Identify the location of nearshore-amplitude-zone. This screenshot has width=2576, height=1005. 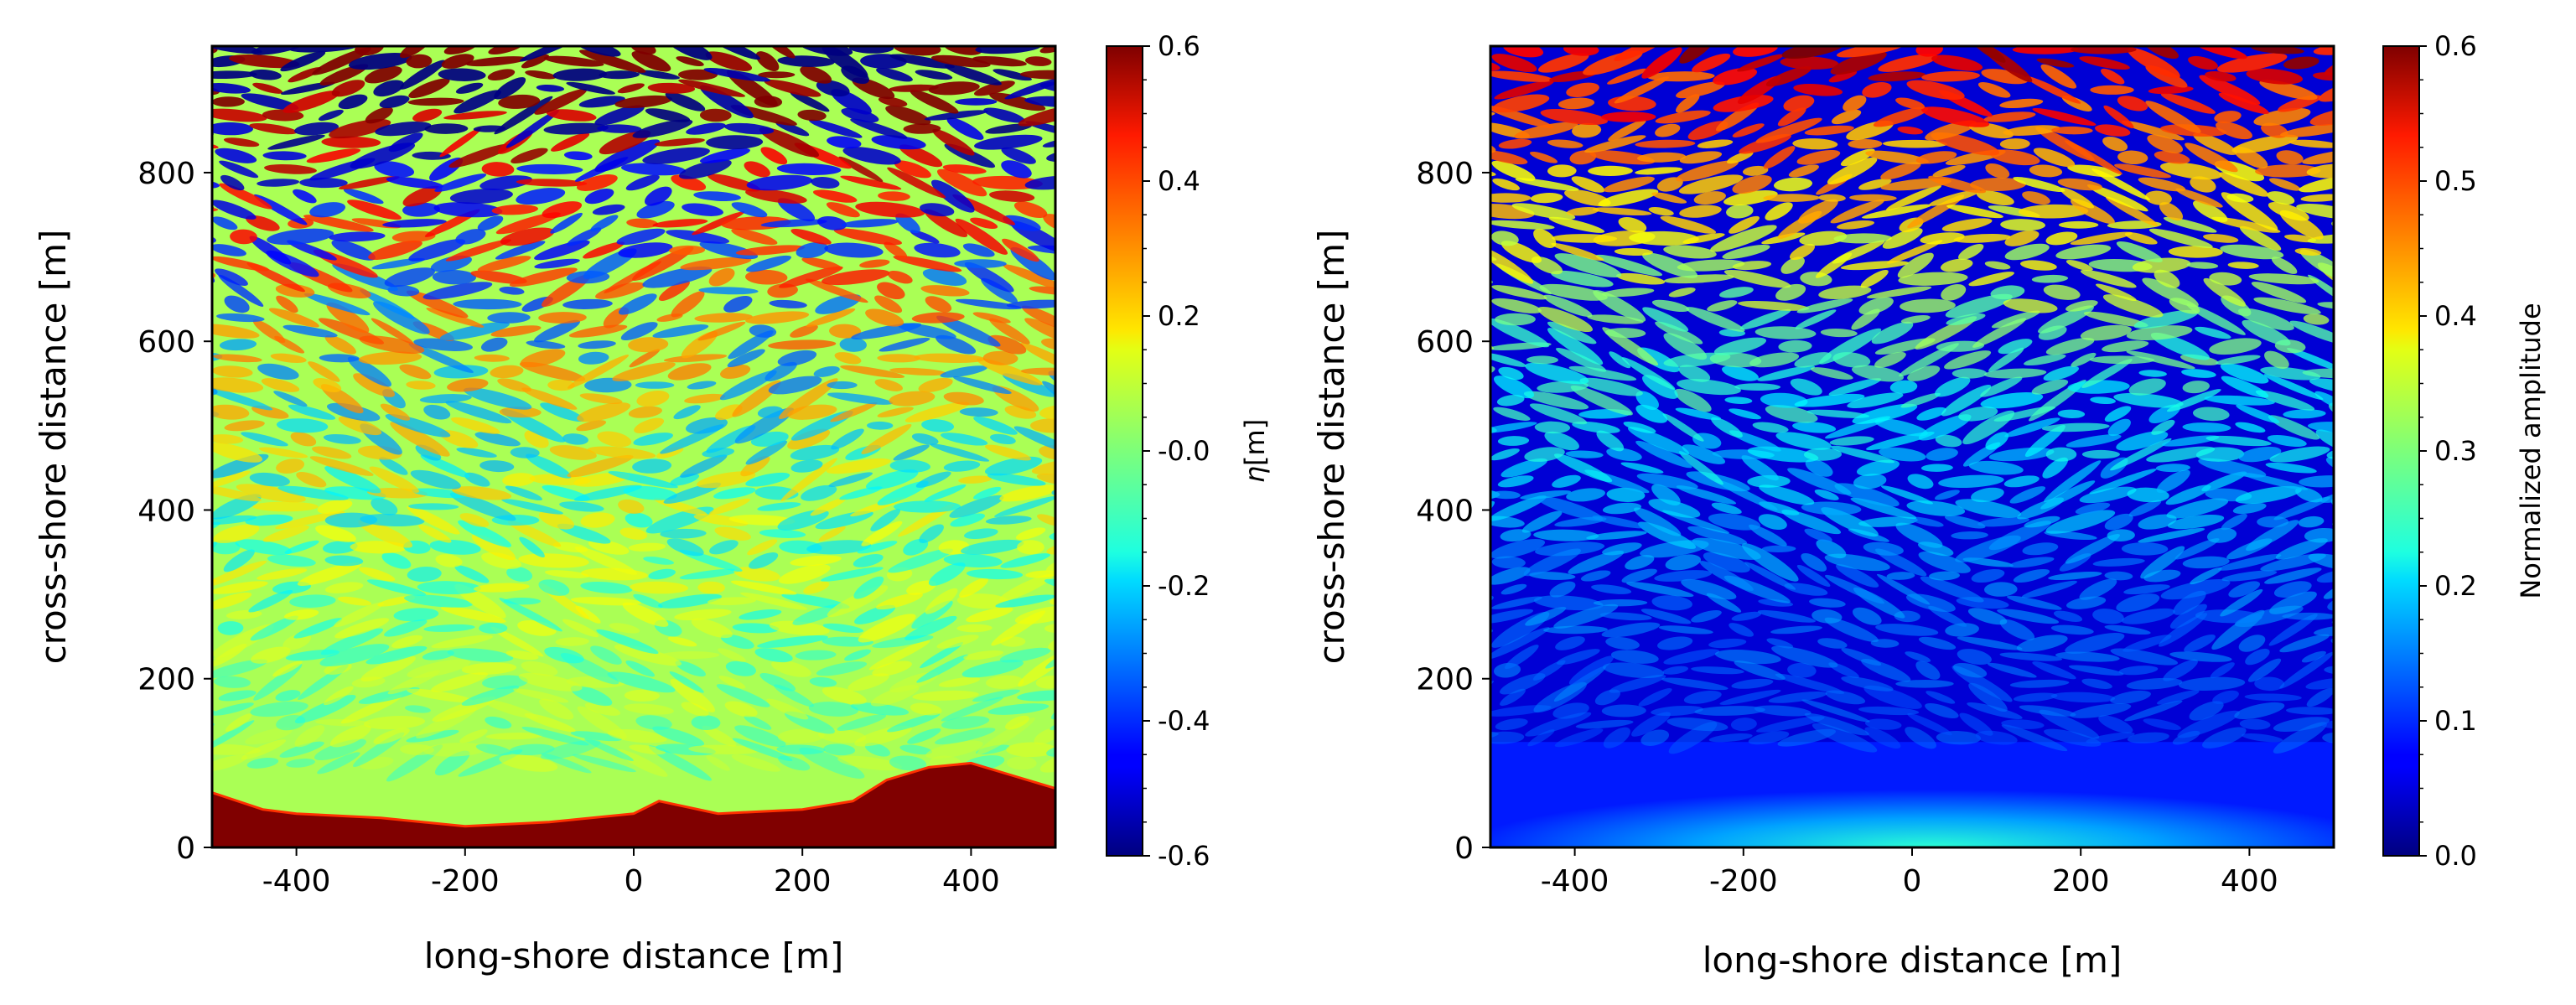
(1912, 794).